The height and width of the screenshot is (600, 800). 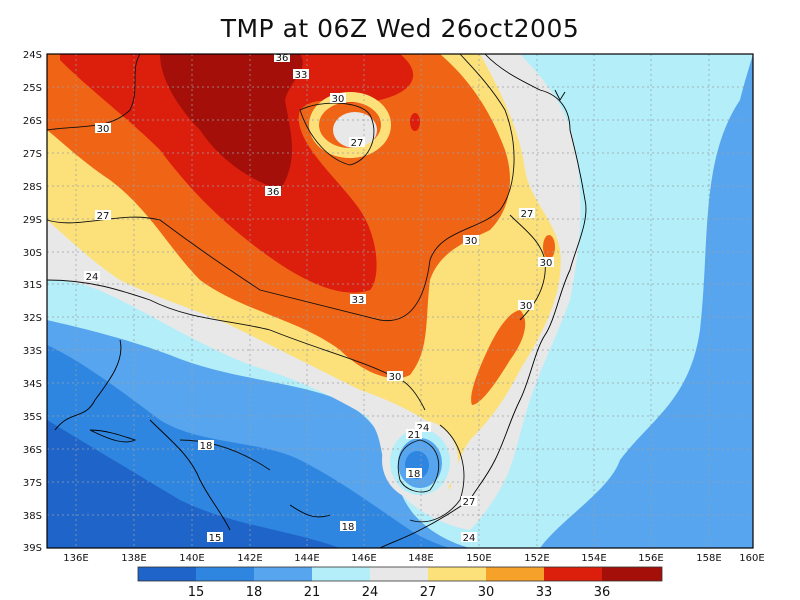 What do you see at coordinates (32, 253) in the screenshot?
I see `lat-label: 30S` at bounding box center [32, 253].